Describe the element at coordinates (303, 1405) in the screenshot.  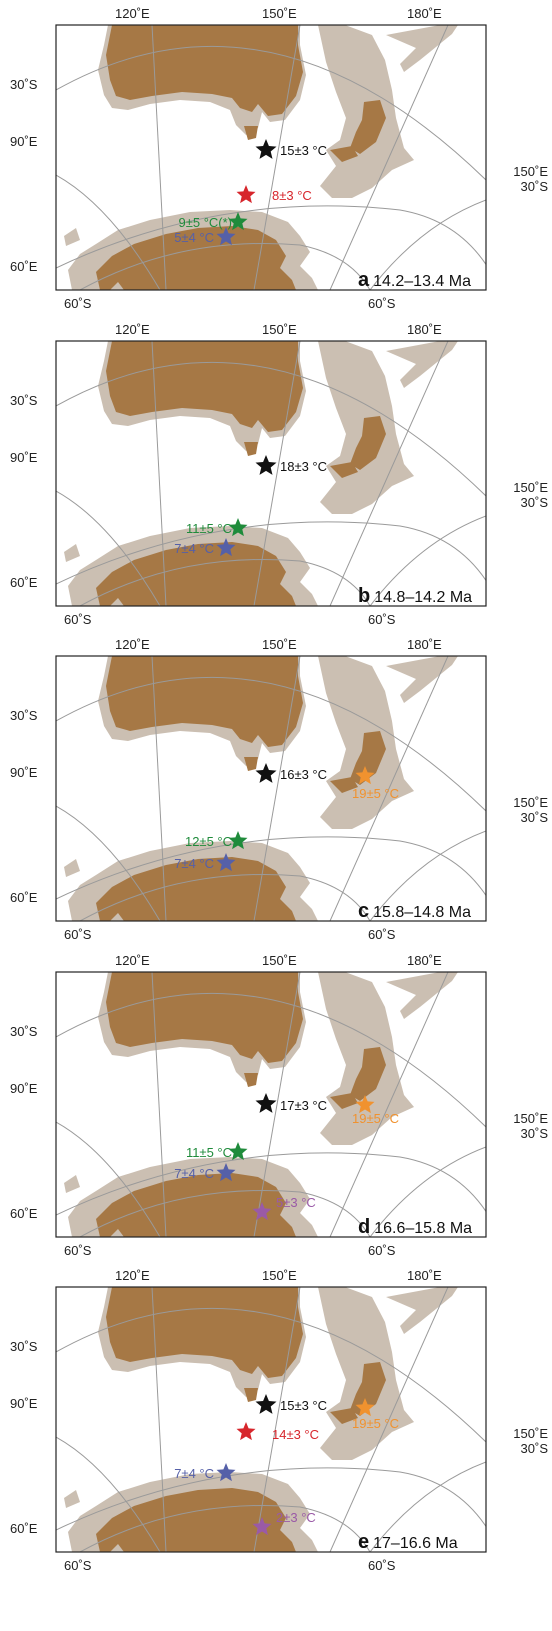
I see `site-label-black: 15±3 °C` at that location.